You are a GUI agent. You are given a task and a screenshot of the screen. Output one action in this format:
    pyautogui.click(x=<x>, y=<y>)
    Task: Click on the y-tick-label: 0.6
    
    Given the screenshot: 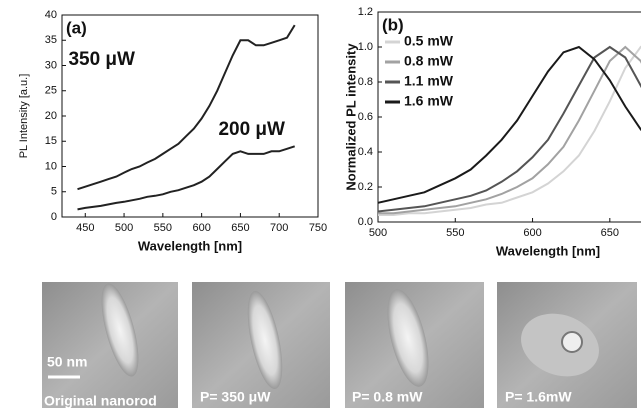 What is the action you would take?
    pyautogui.click(x=365, y=117)
    